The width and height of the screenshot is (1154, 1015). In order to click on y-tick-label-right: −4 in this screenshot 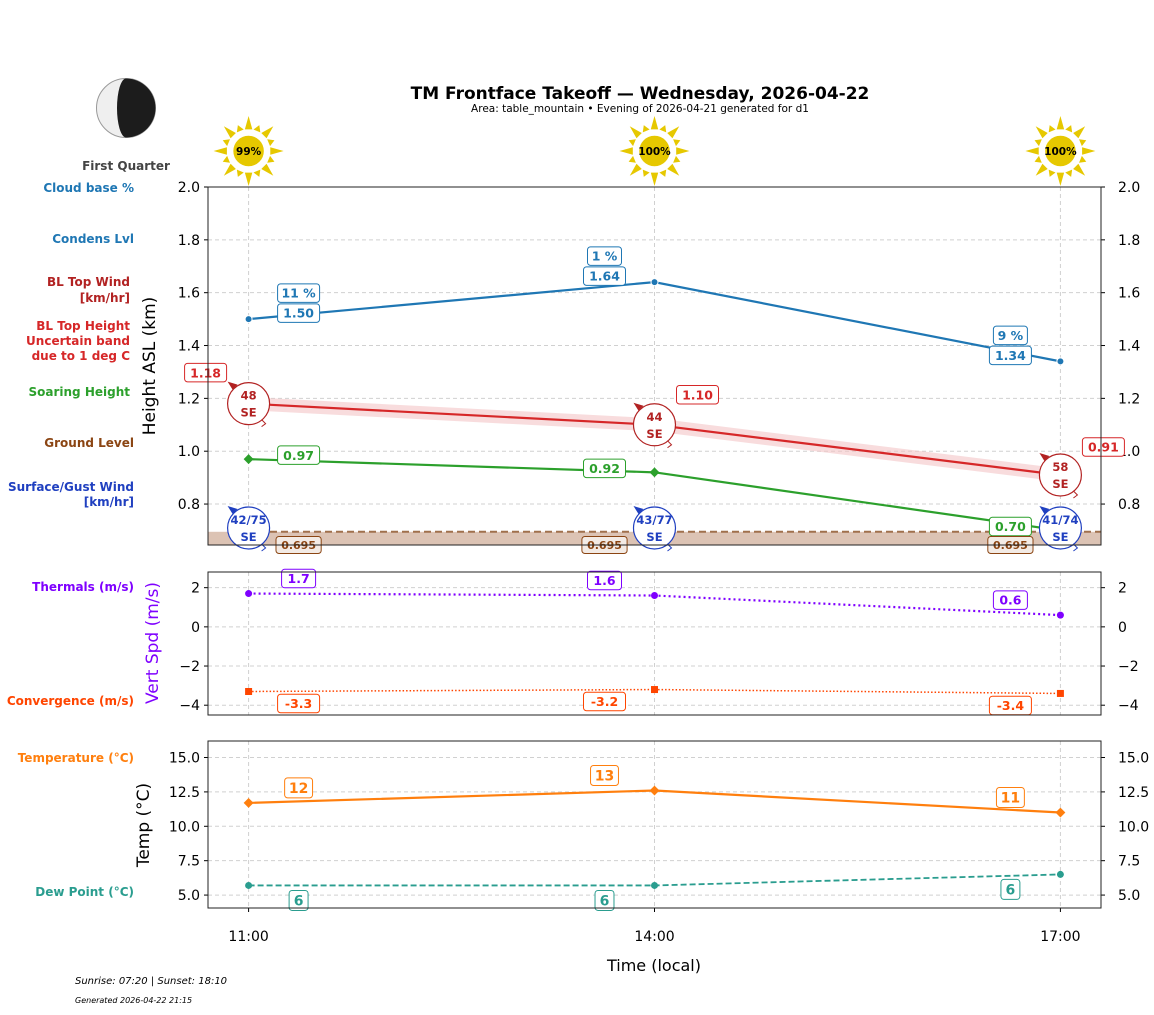, I will do `click(1128, 706)`.